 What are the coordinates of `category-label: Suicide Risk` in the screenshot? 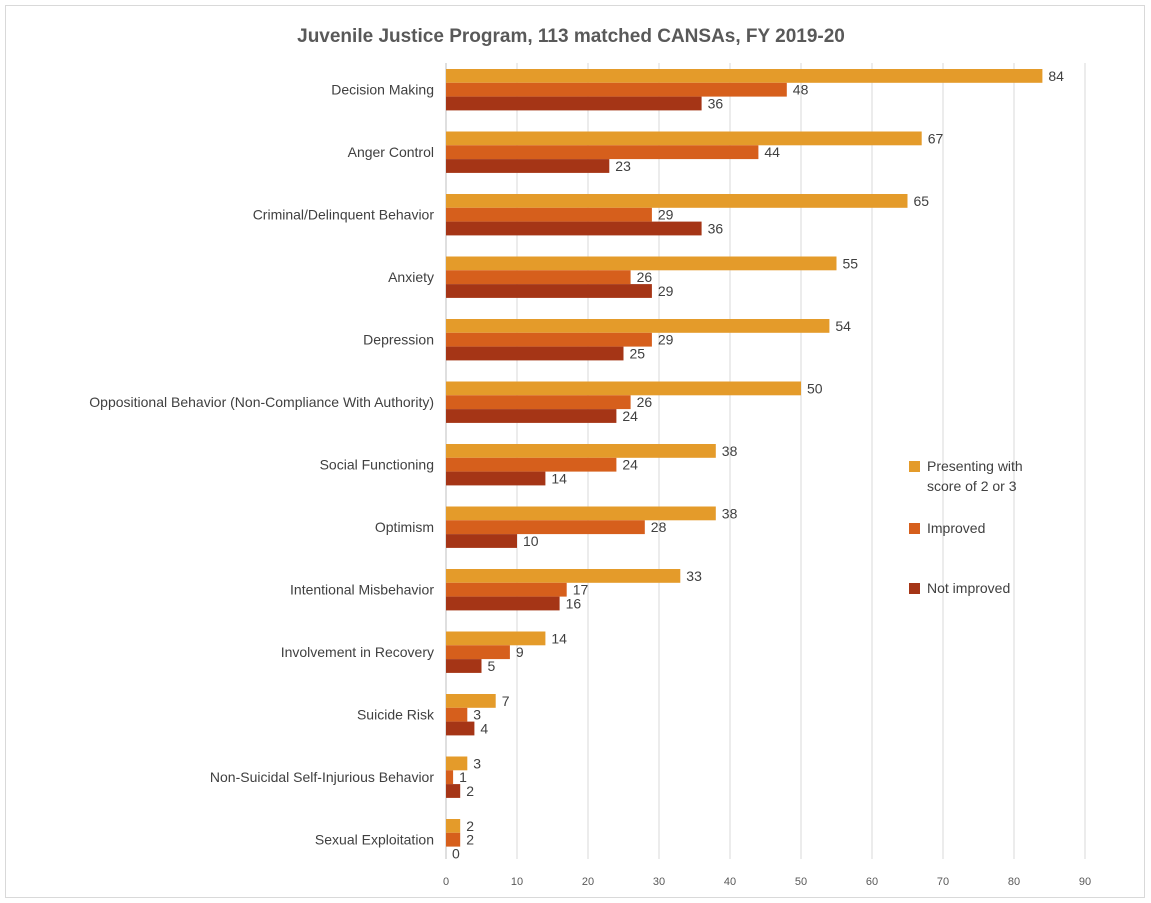 It's located at (396, 715).